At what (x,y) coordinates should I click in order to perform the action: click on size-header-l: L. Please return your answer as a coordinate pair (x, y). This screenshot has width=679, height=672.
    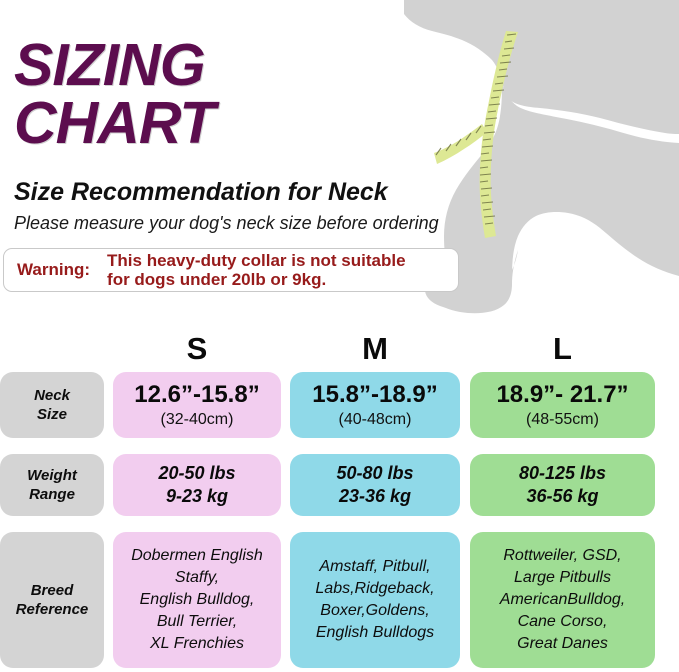
    Looking at the image, I should click on (562, 348).